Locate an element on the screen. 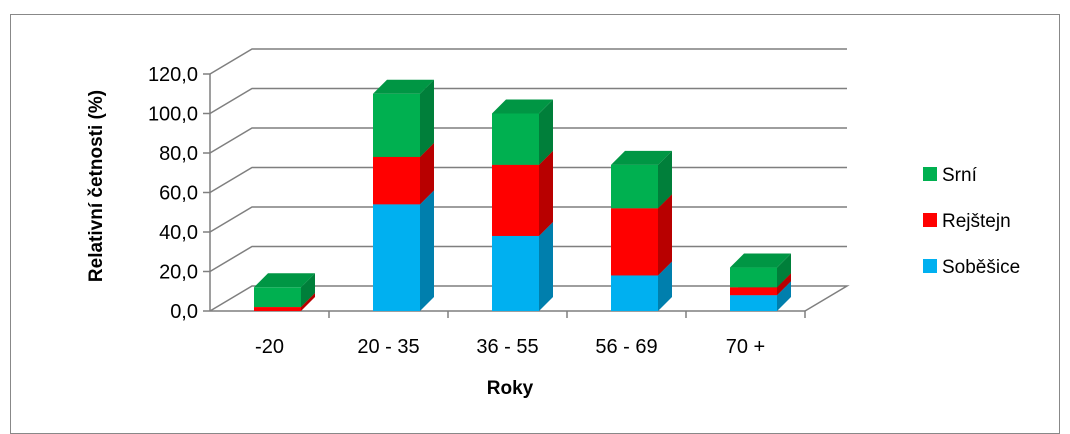  y-axis-ticks: 0,0 20,0 40,0 60,0 80,0 100,0 120,0 is located at coordinates (179, 193).